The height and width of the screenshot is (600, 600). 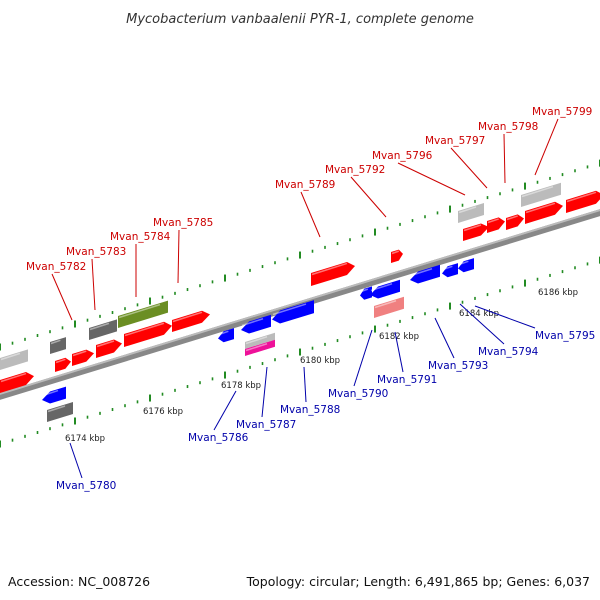 What do you see at coordinates (79, 581) in the screenshot?
I see `accession-text: Accession: NC_008726` at bounding box center [79, 581].